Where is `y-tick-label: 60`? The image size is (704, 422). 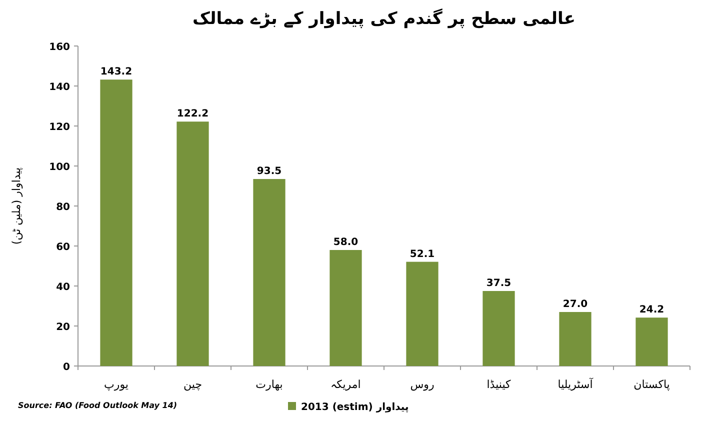
y-tick-label: 60 is located at coordinates (63, 247).